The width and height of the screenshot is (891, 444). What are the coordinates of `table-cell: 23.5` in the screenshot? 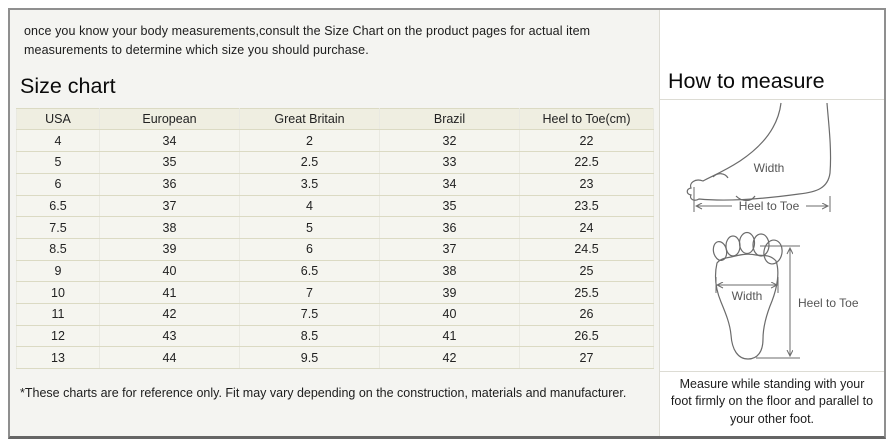 It's located at (586, 206).